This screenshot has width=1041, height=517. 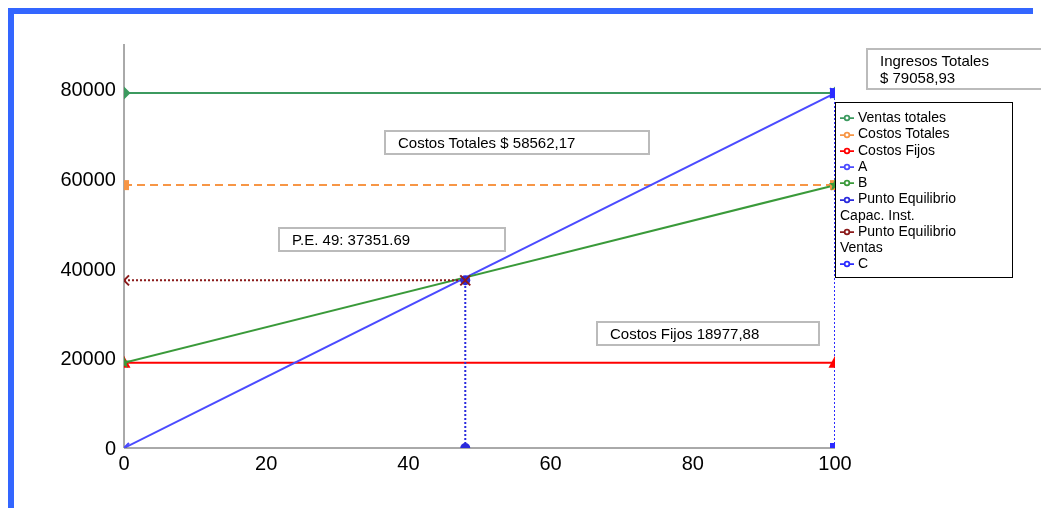 I want to click on legend-label: Ventas totales, so click(x=902, y=117).